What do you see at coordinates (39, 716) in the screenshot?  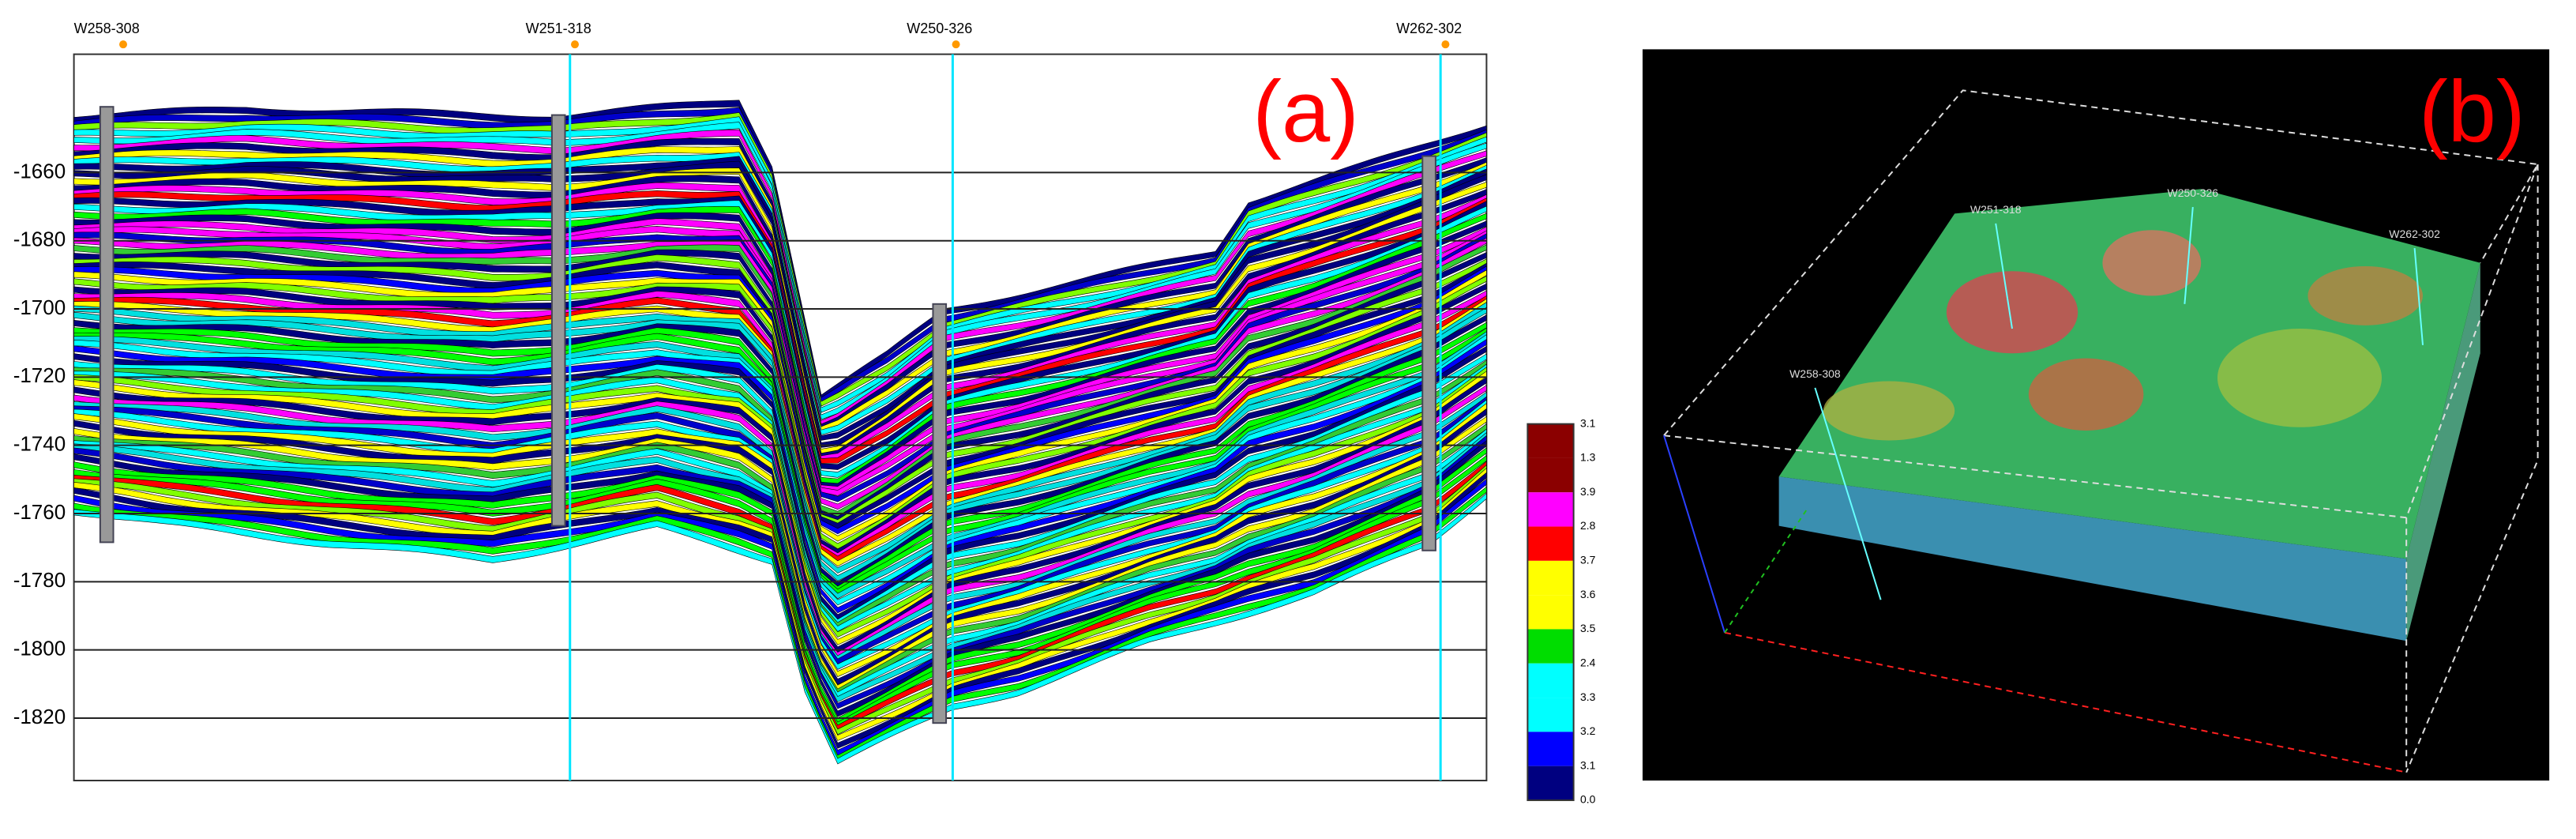 I see `depth-label: -1820` at bounding box center [39, 716].